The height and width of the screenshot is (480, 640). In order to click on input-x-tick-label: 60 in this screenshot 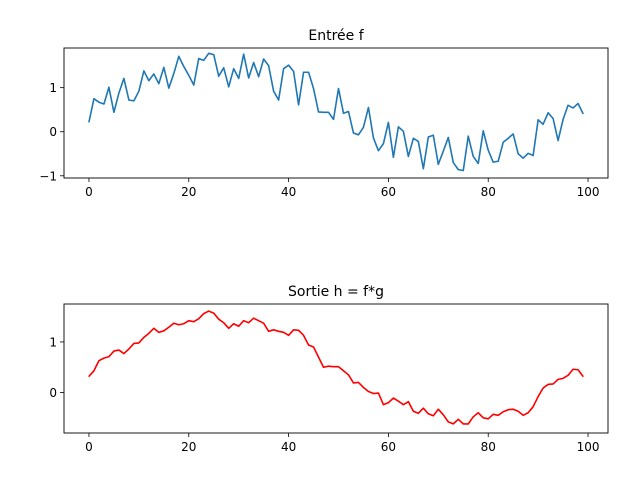, I will do `click(388, 192)`.